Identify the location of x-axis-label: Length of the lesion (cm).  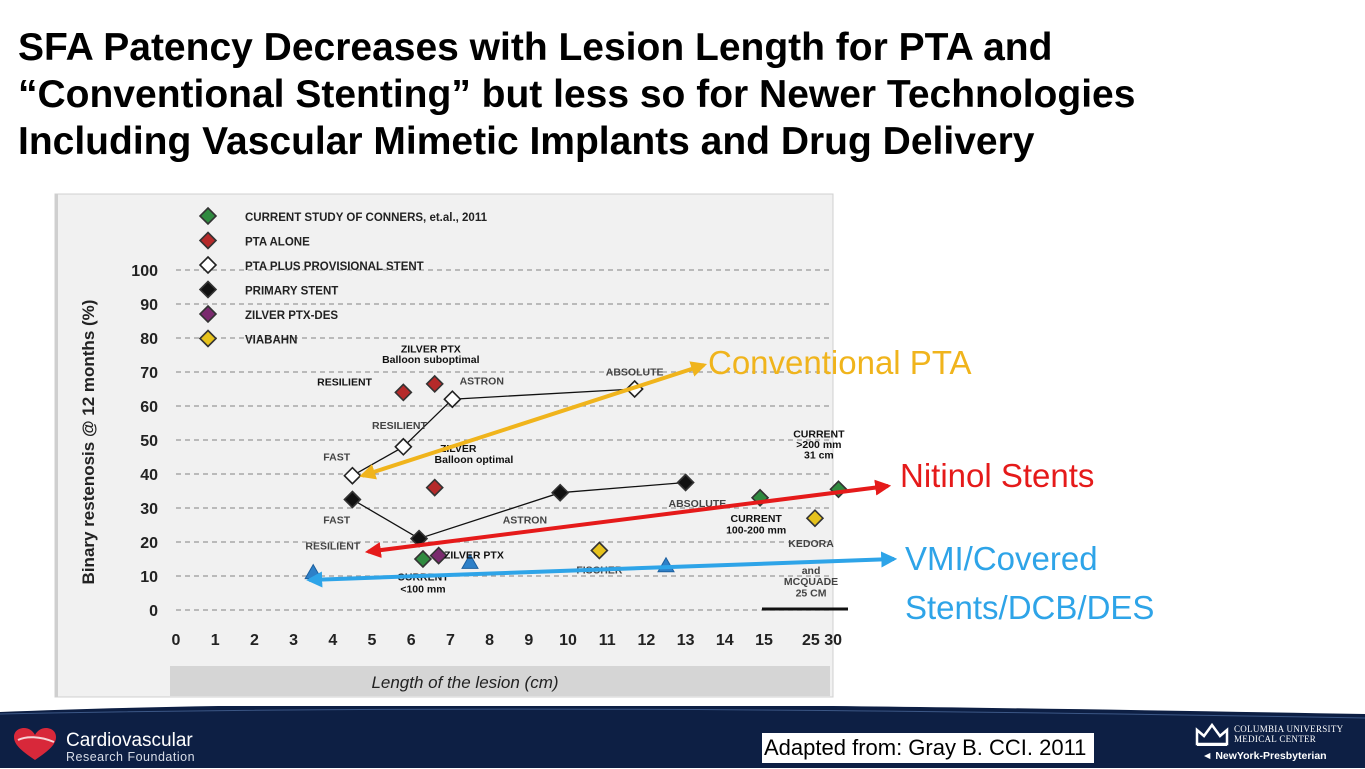
(464, 682).